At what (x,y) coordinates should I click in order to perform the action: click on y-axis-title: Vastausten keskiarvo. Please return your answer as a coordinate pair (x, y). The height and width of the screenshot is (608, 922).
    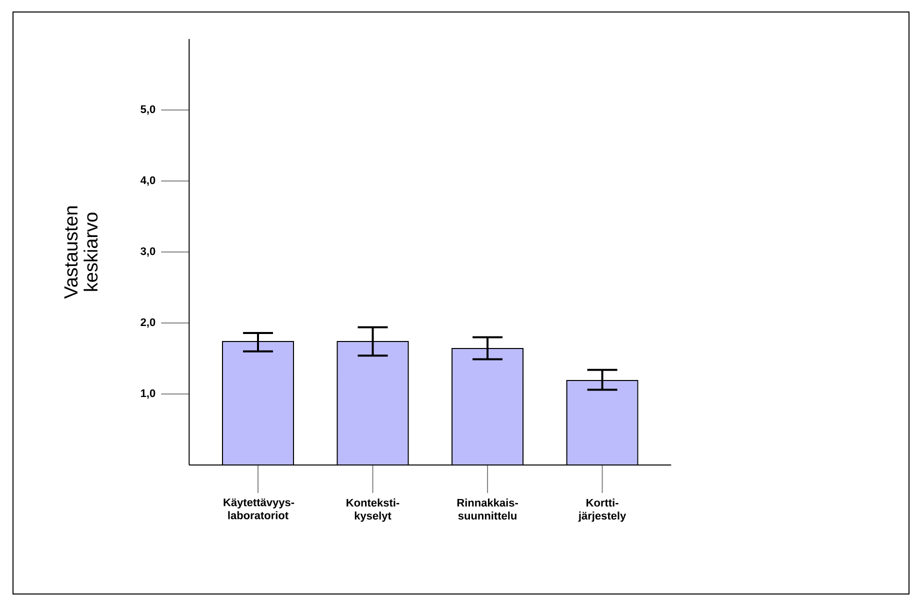
    Looking at the image, I should click on (81, 252).